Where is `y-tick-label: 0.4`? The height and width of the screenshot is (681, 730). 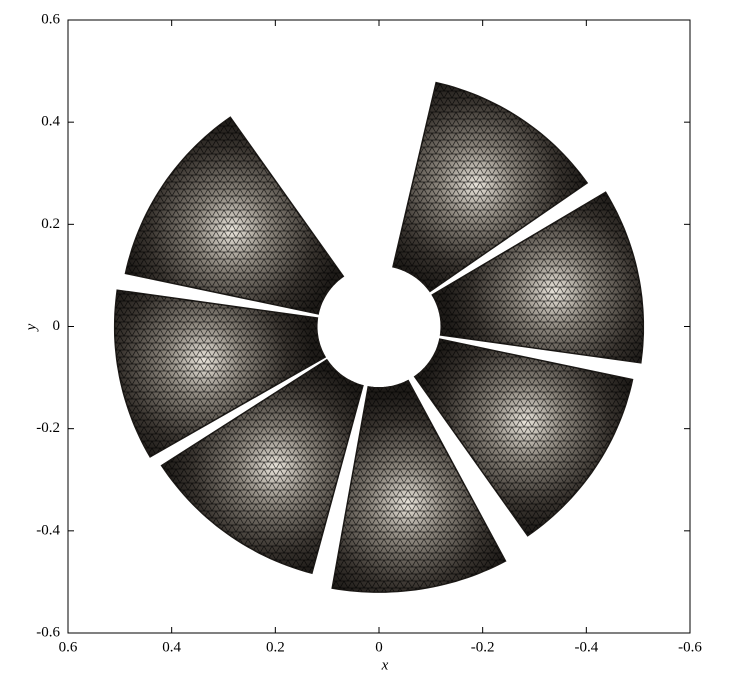
y-tick-label: 0.4 is located at coordinates (50, 122).